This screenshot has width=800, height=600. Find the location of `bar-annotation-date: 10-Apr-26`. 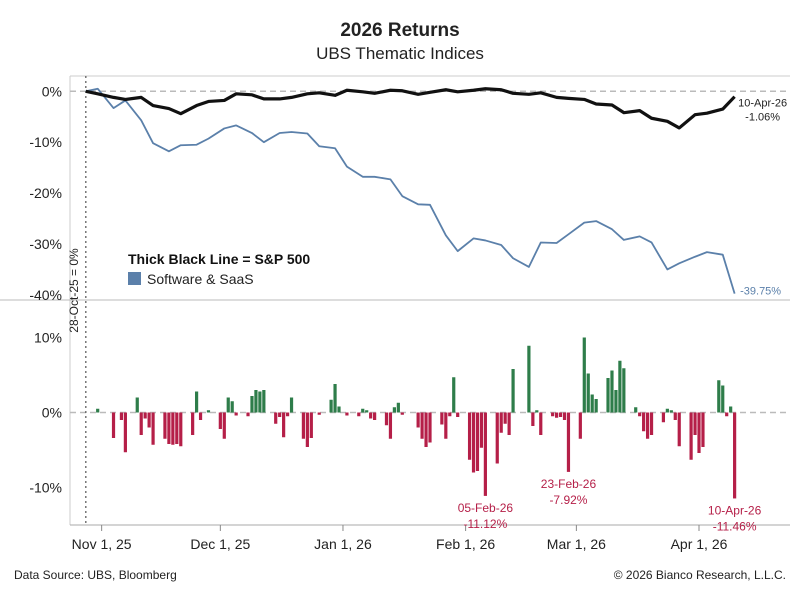

bar-annotation-date: 10-Apr-26 is located at coordinates (735, 510).